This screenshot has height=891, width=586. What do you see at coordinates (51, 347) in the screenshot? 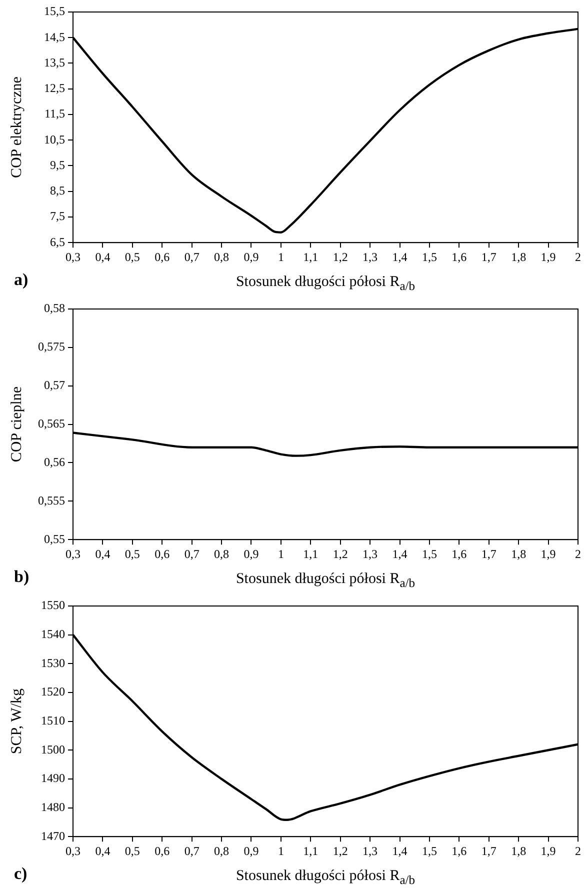
I see `y-tick-label: 0,575` at bounding box center [51, 347].